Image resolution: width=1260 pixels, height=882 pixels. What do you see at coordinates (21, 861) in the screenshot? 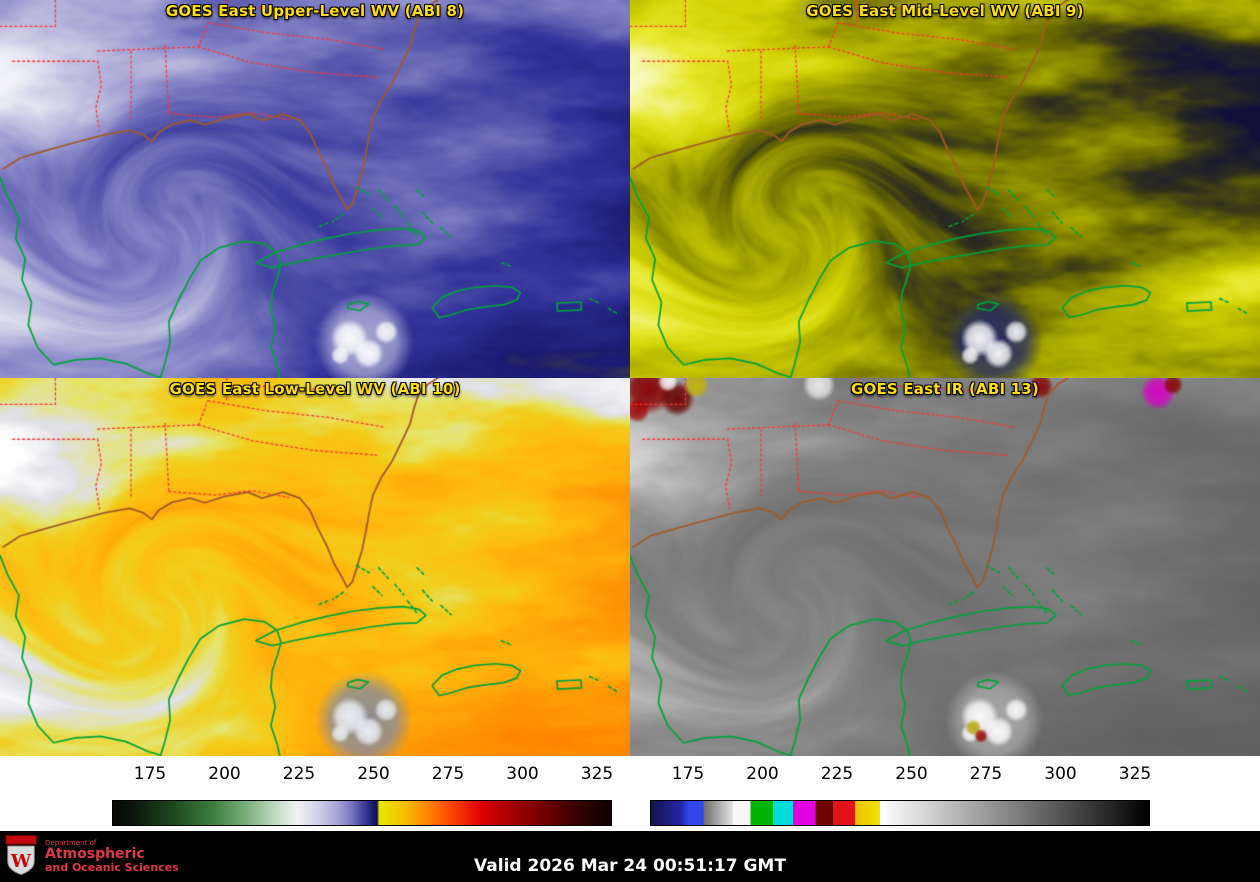
I see `svg-text: W` at bounding box center [21, 861].